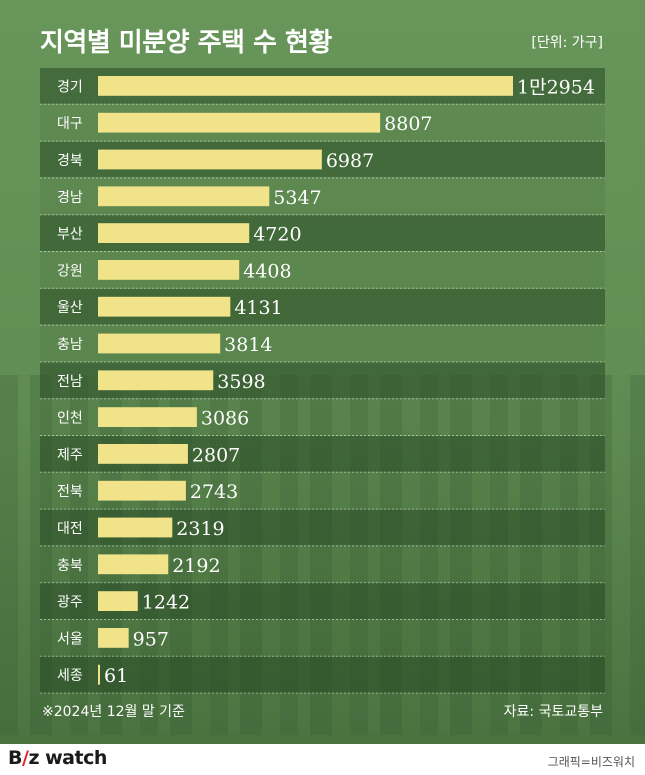  What do you see at coordinates (267, 271) in the screenshot?
I see `value-label: 4408` at bounding box center [267, 271].